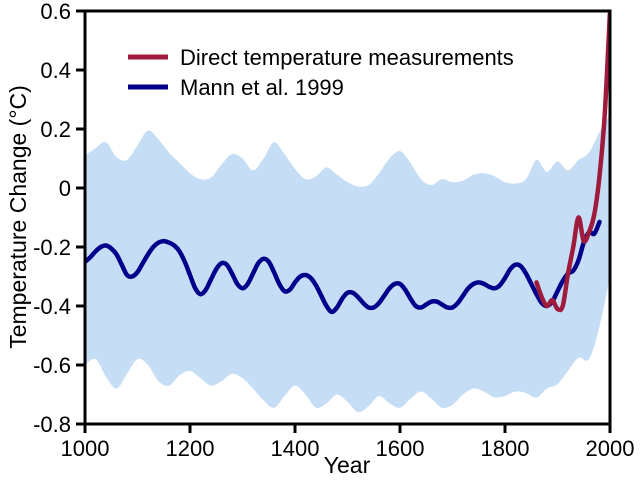 The width and height of the screenshot is (640, 480). I want to click on bottom-mask, so click(320, 452).